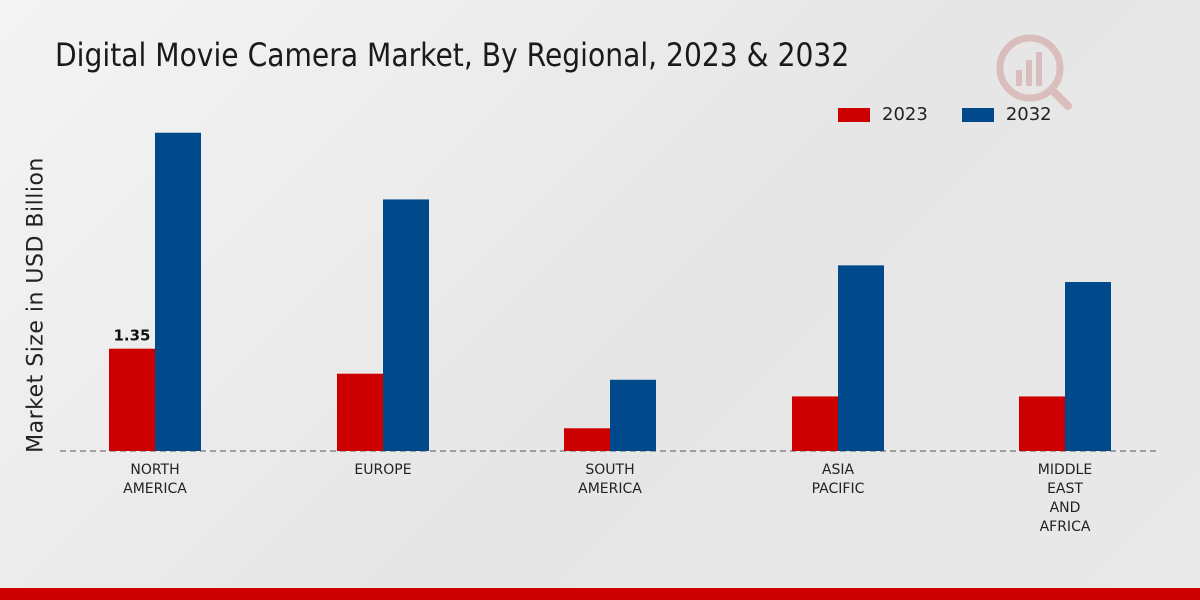 The height and width of the screenshot is (600, 1200). I want to click on bar-2032-south-america, so click(633, 415).